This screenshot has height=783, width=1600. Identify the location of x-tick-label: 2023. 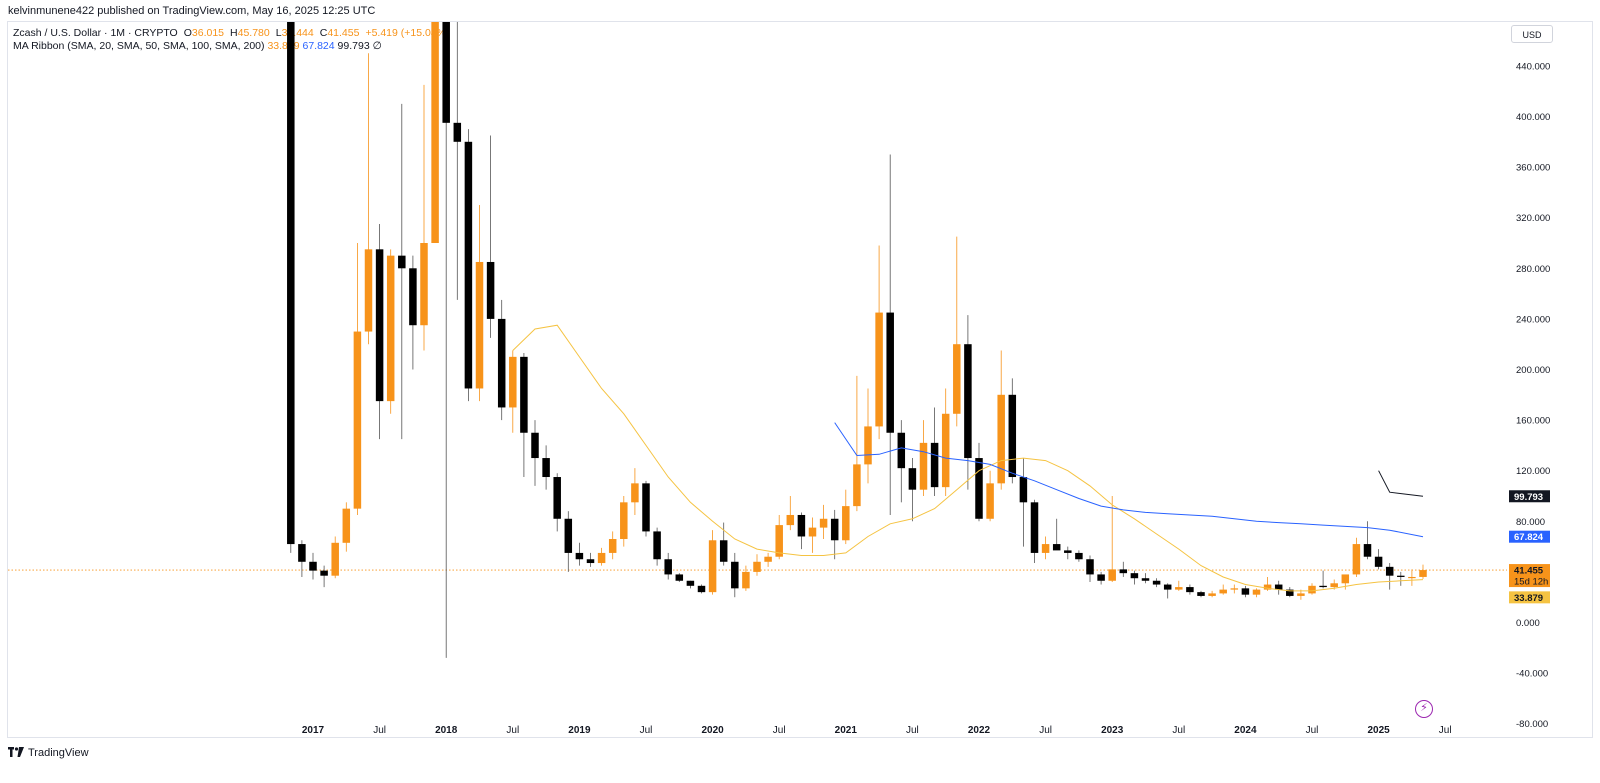
(1112, 730).